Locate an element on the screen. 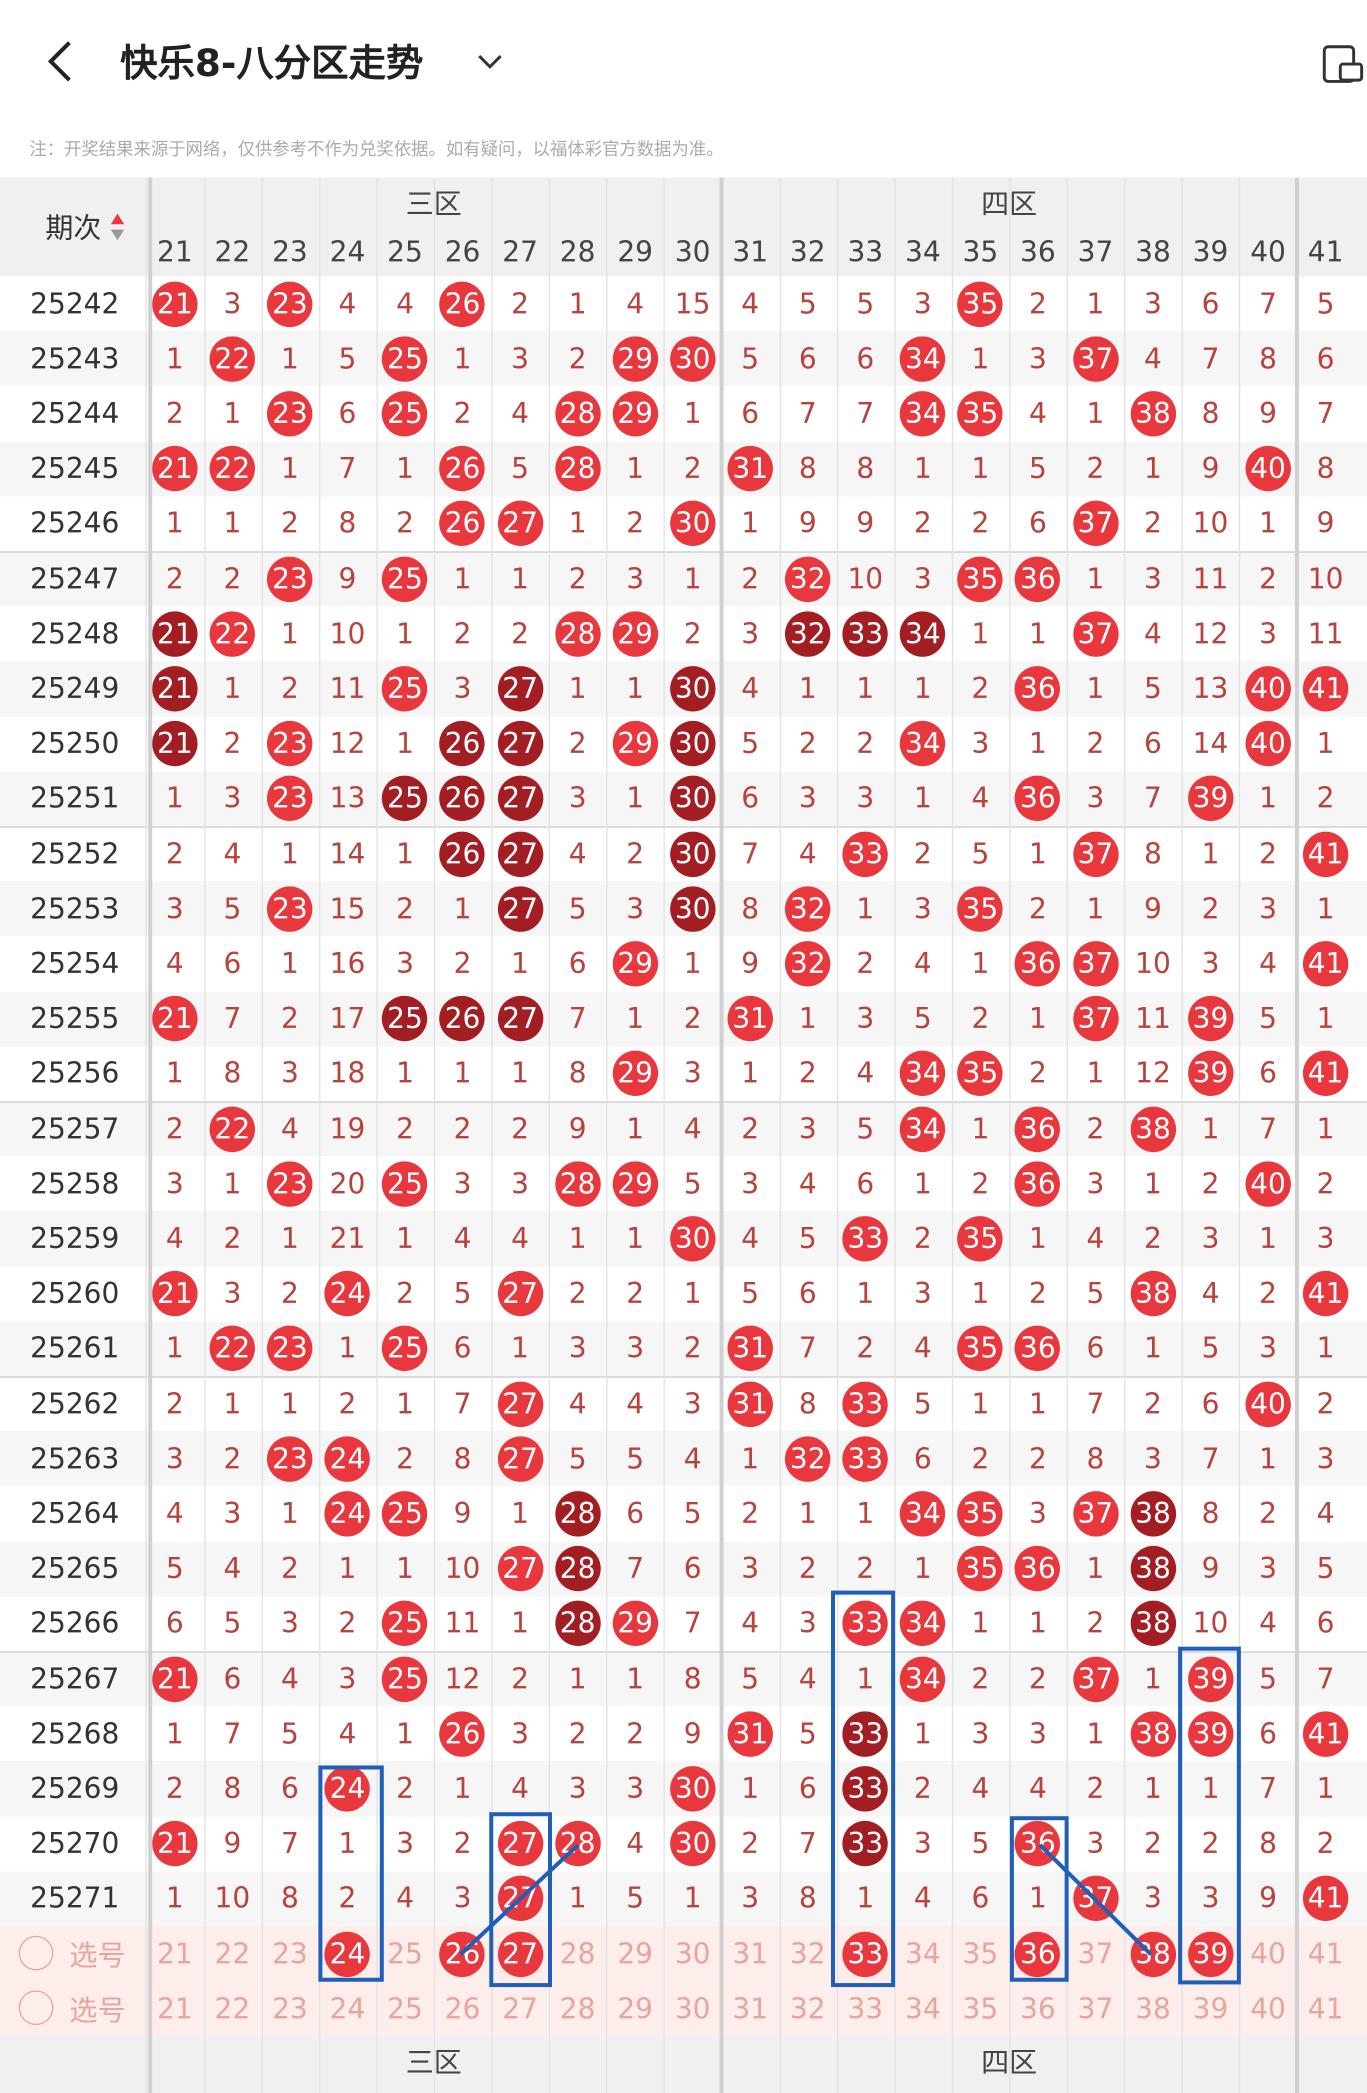 The width and height of the screenshot is (1367, 2093). hit-ball: 29 is located at coordinates (635, 359).